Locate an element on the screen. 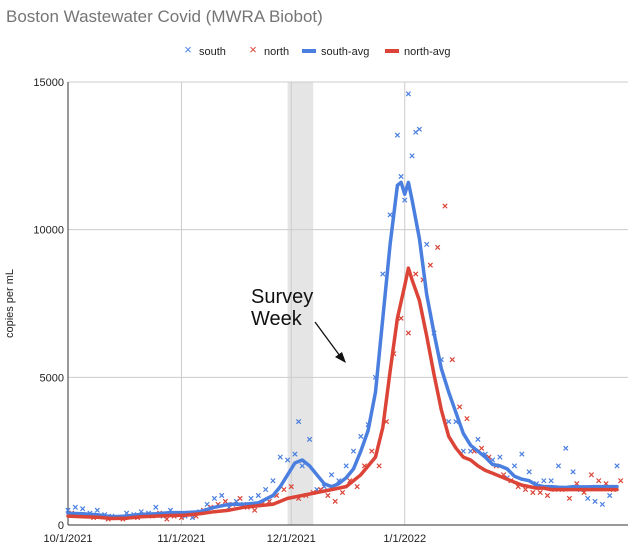 The width and height of the screenshot is (640, 550). x-tick-label: 10/1/2021 is located at coordinates (68, 539).